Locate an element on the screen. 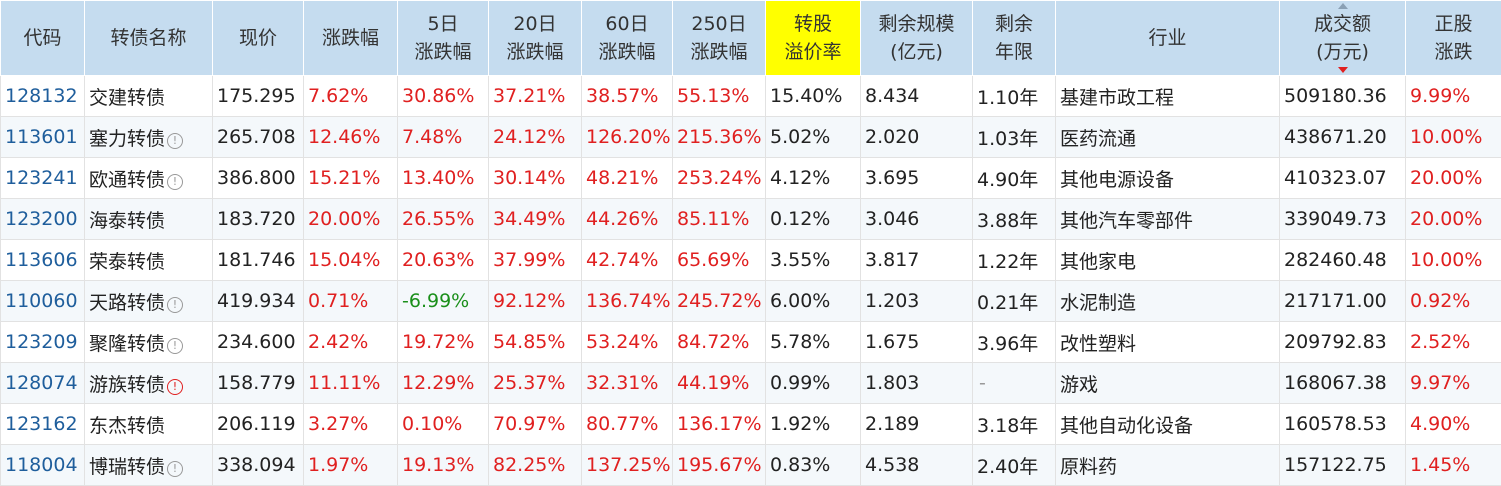 This screenshot has height=486, width=1501. change-cell-text: 15.04% is located at coordinates (344, 260).